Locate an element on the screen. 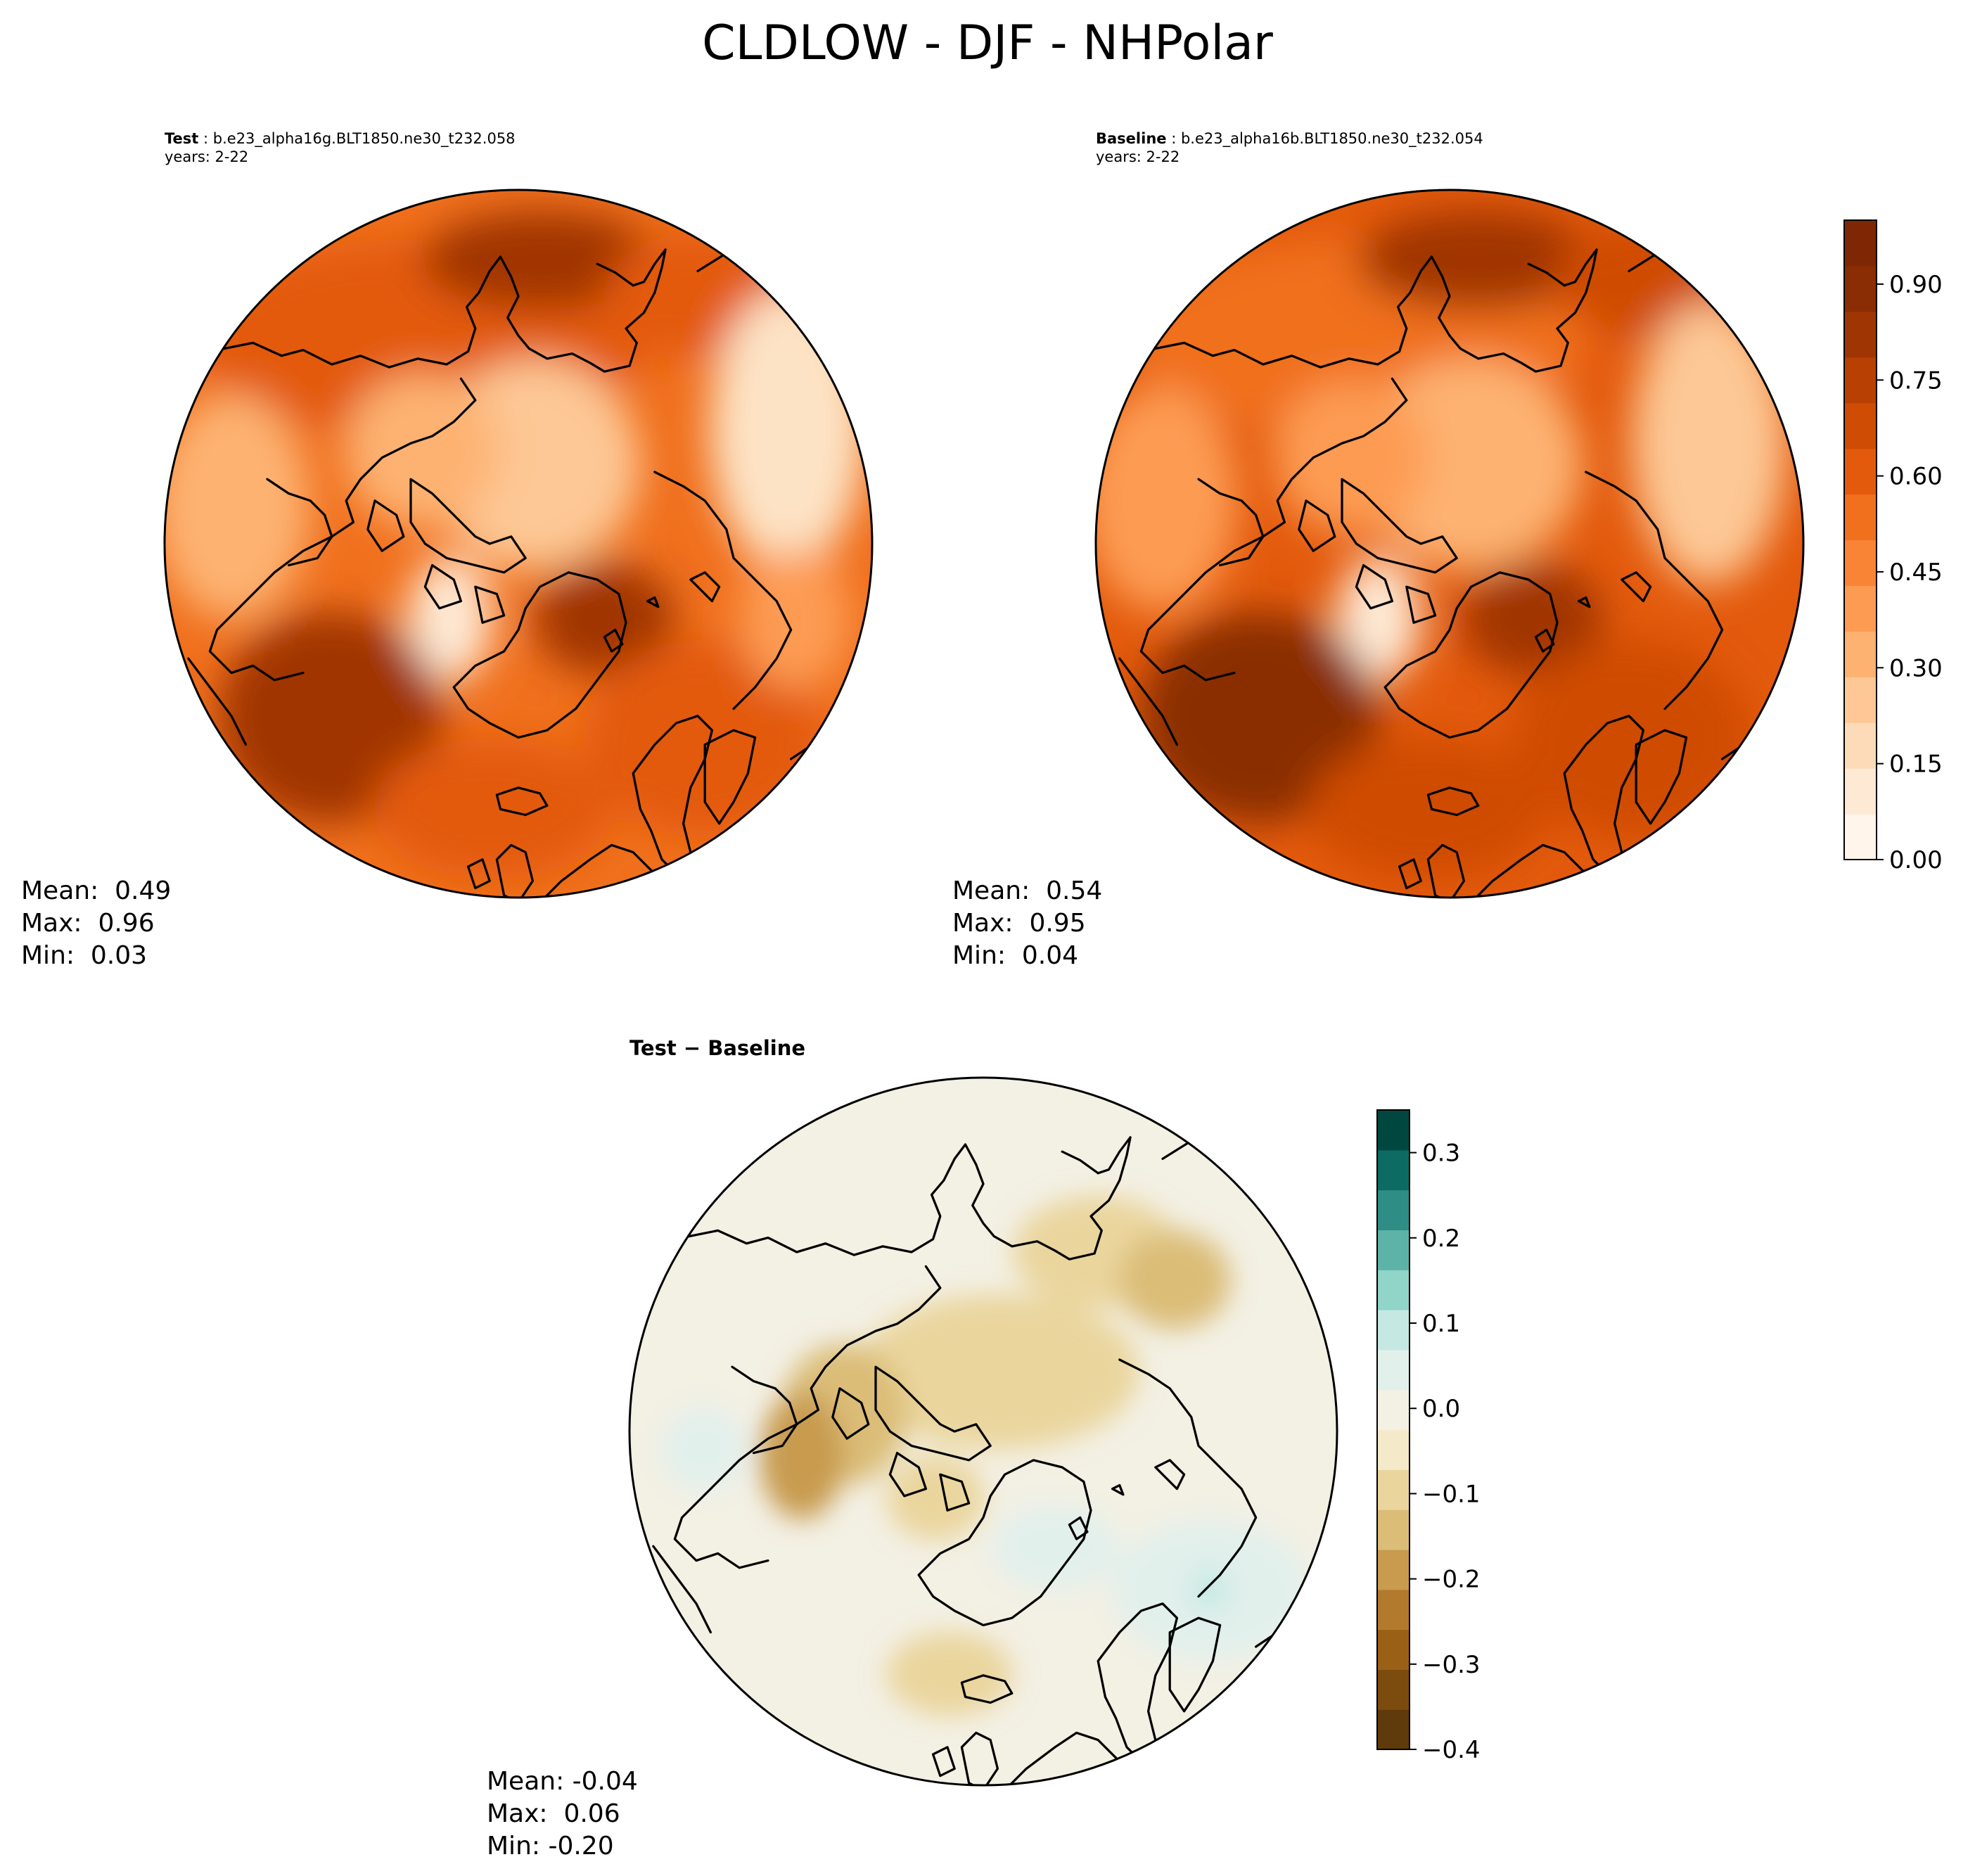 The width and height of the screenshot is (1975, 1876). test-min: Min: 0.03 is located at coordinates (84, 955).